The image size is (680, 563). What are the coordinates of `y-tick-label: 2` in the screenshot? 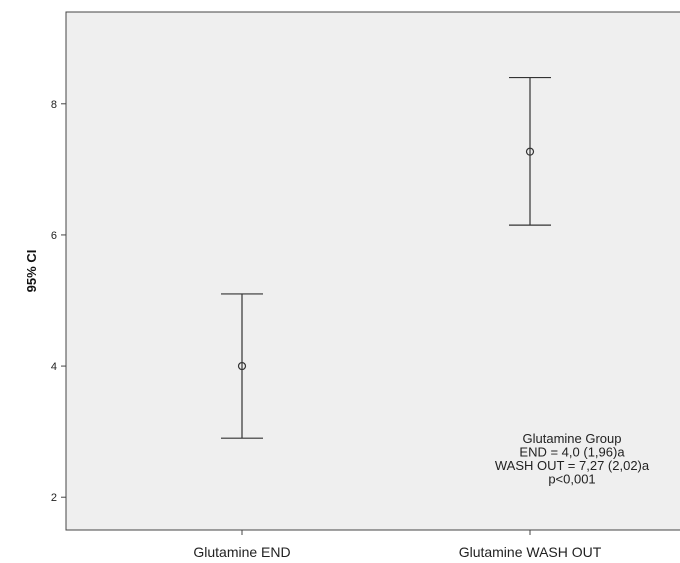 It's located at (54, 498).